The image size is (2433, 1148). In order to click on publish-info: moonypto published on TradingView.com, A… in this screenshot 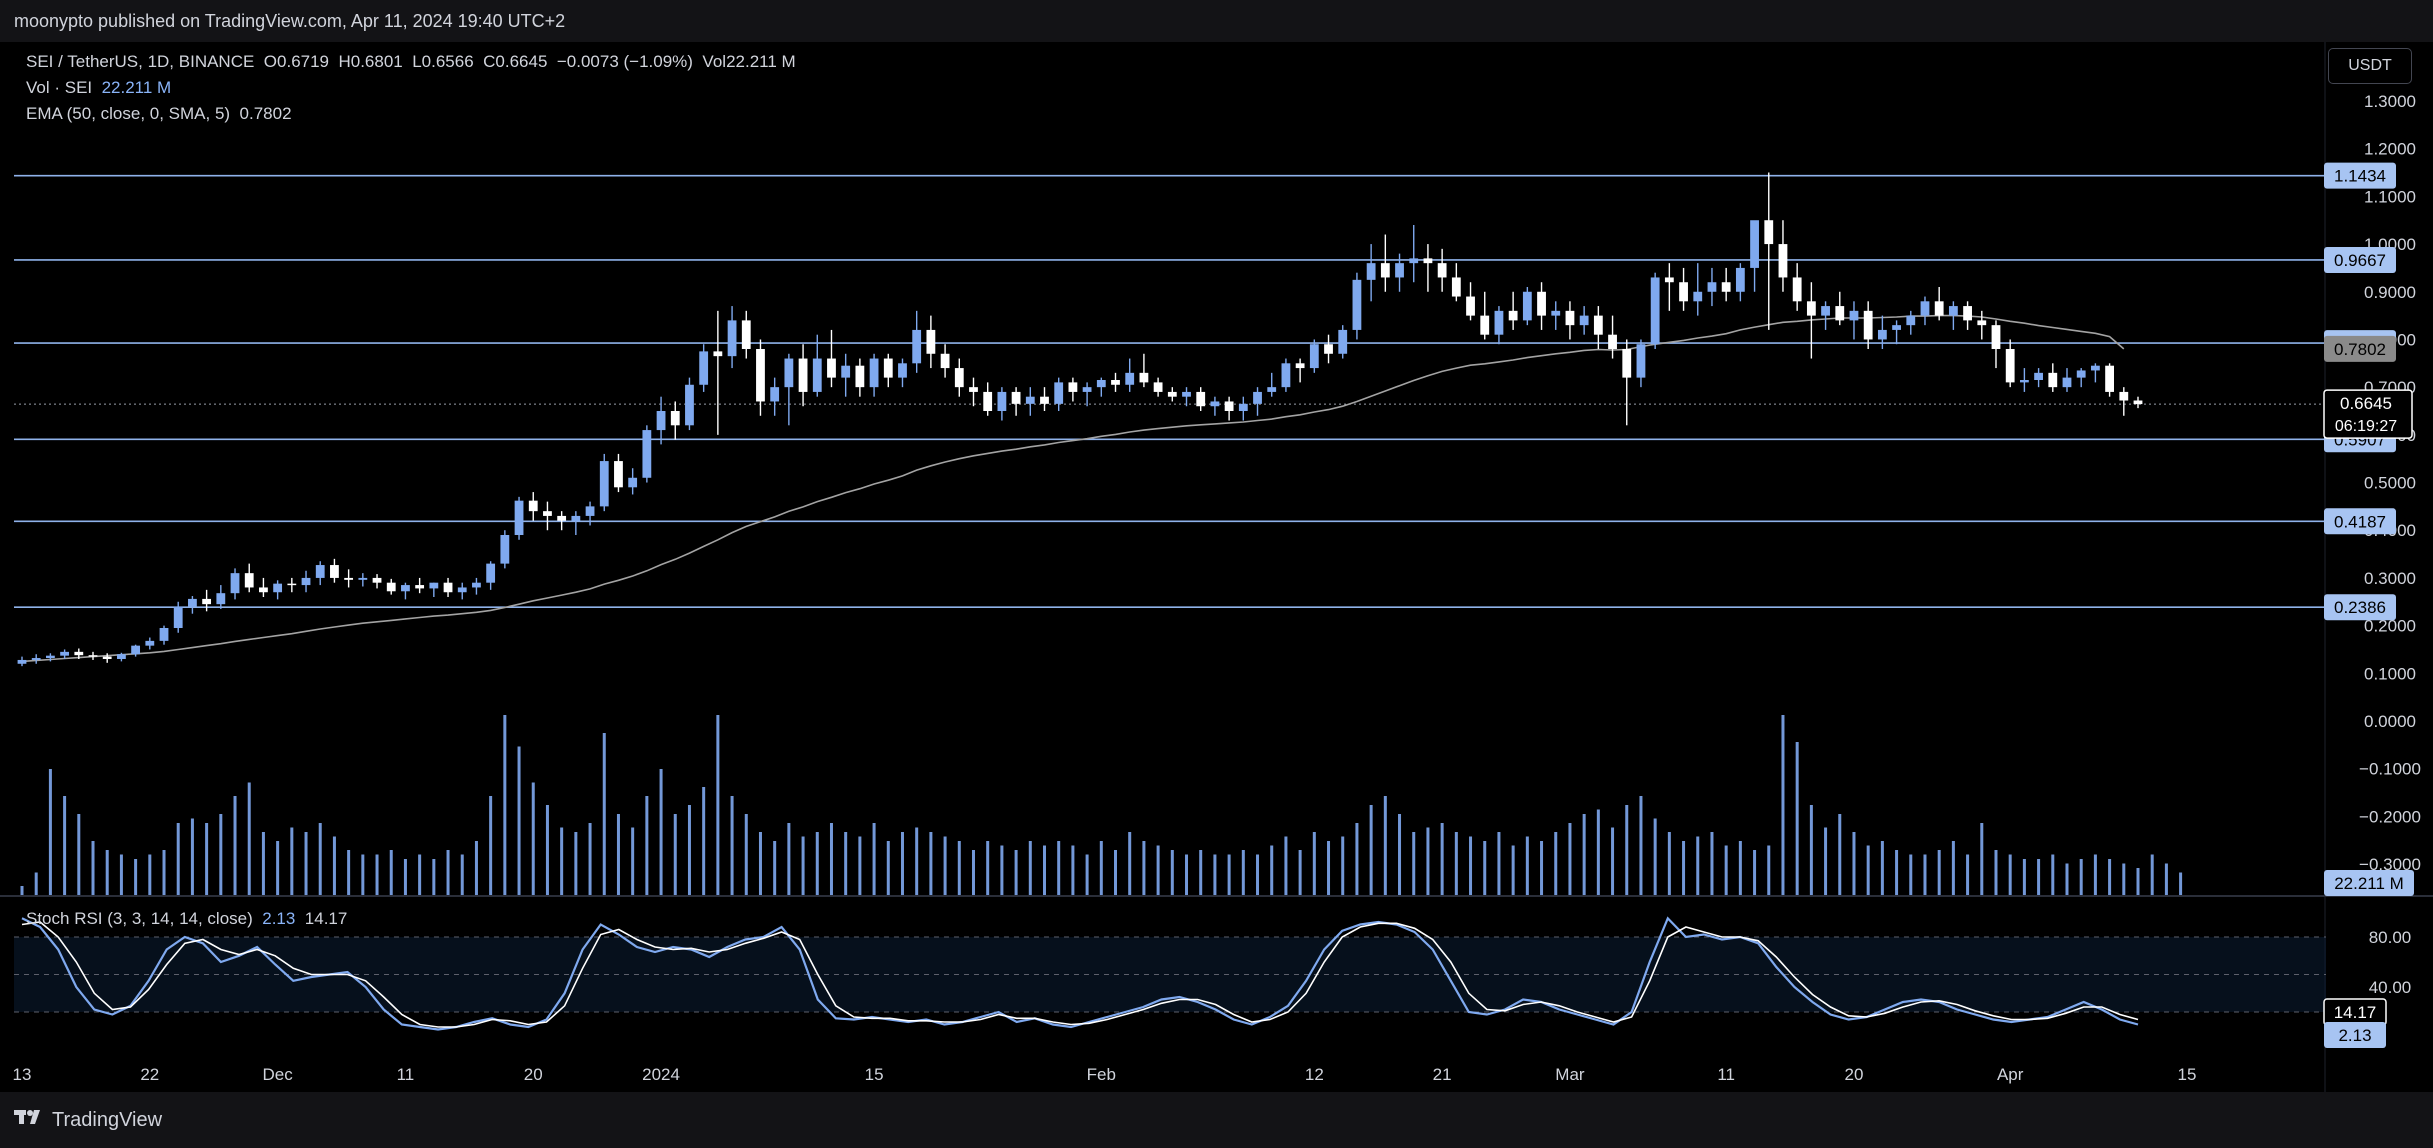, I will do `click(290, 21)`.